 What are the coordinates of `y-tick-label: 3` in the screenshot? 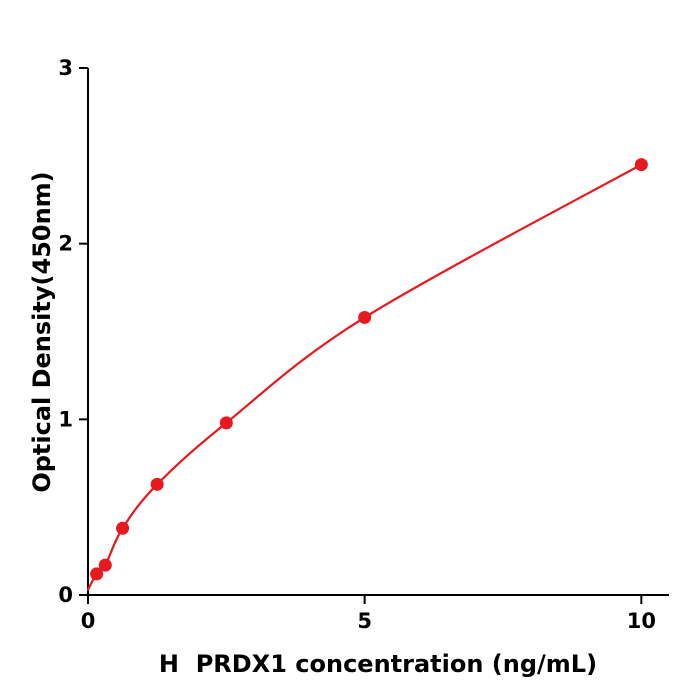 It's located at (65, 68).